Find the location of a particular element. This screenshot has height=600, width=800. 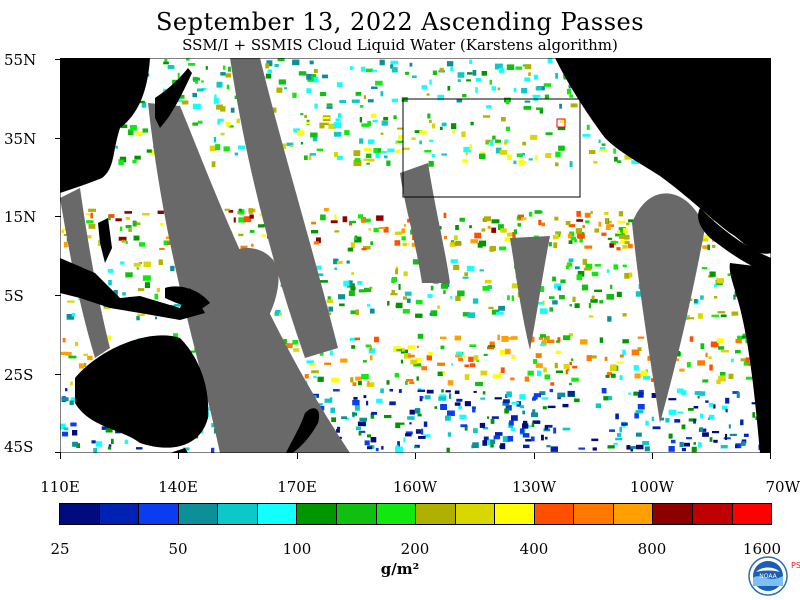

lat-tick is located at coordinates (58, 59).